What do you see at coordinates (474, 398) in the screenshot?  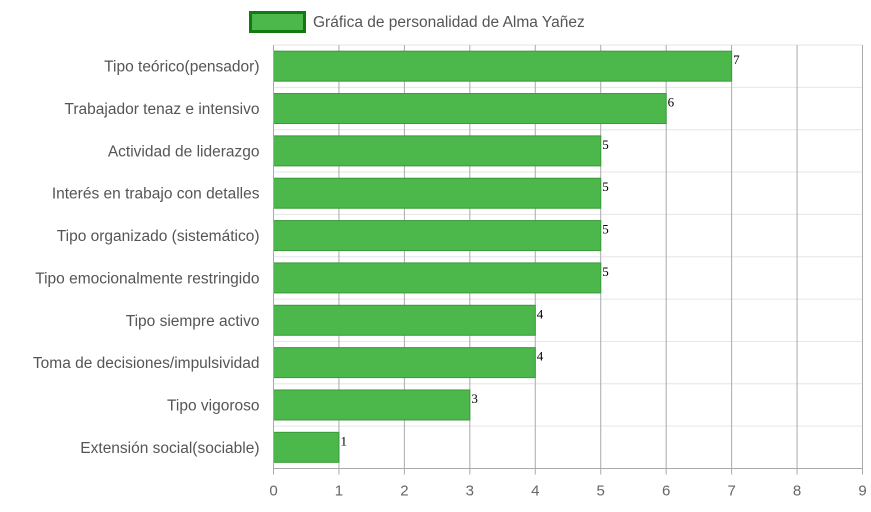 I see `data-label: 3` at bounding box center [474, 398].